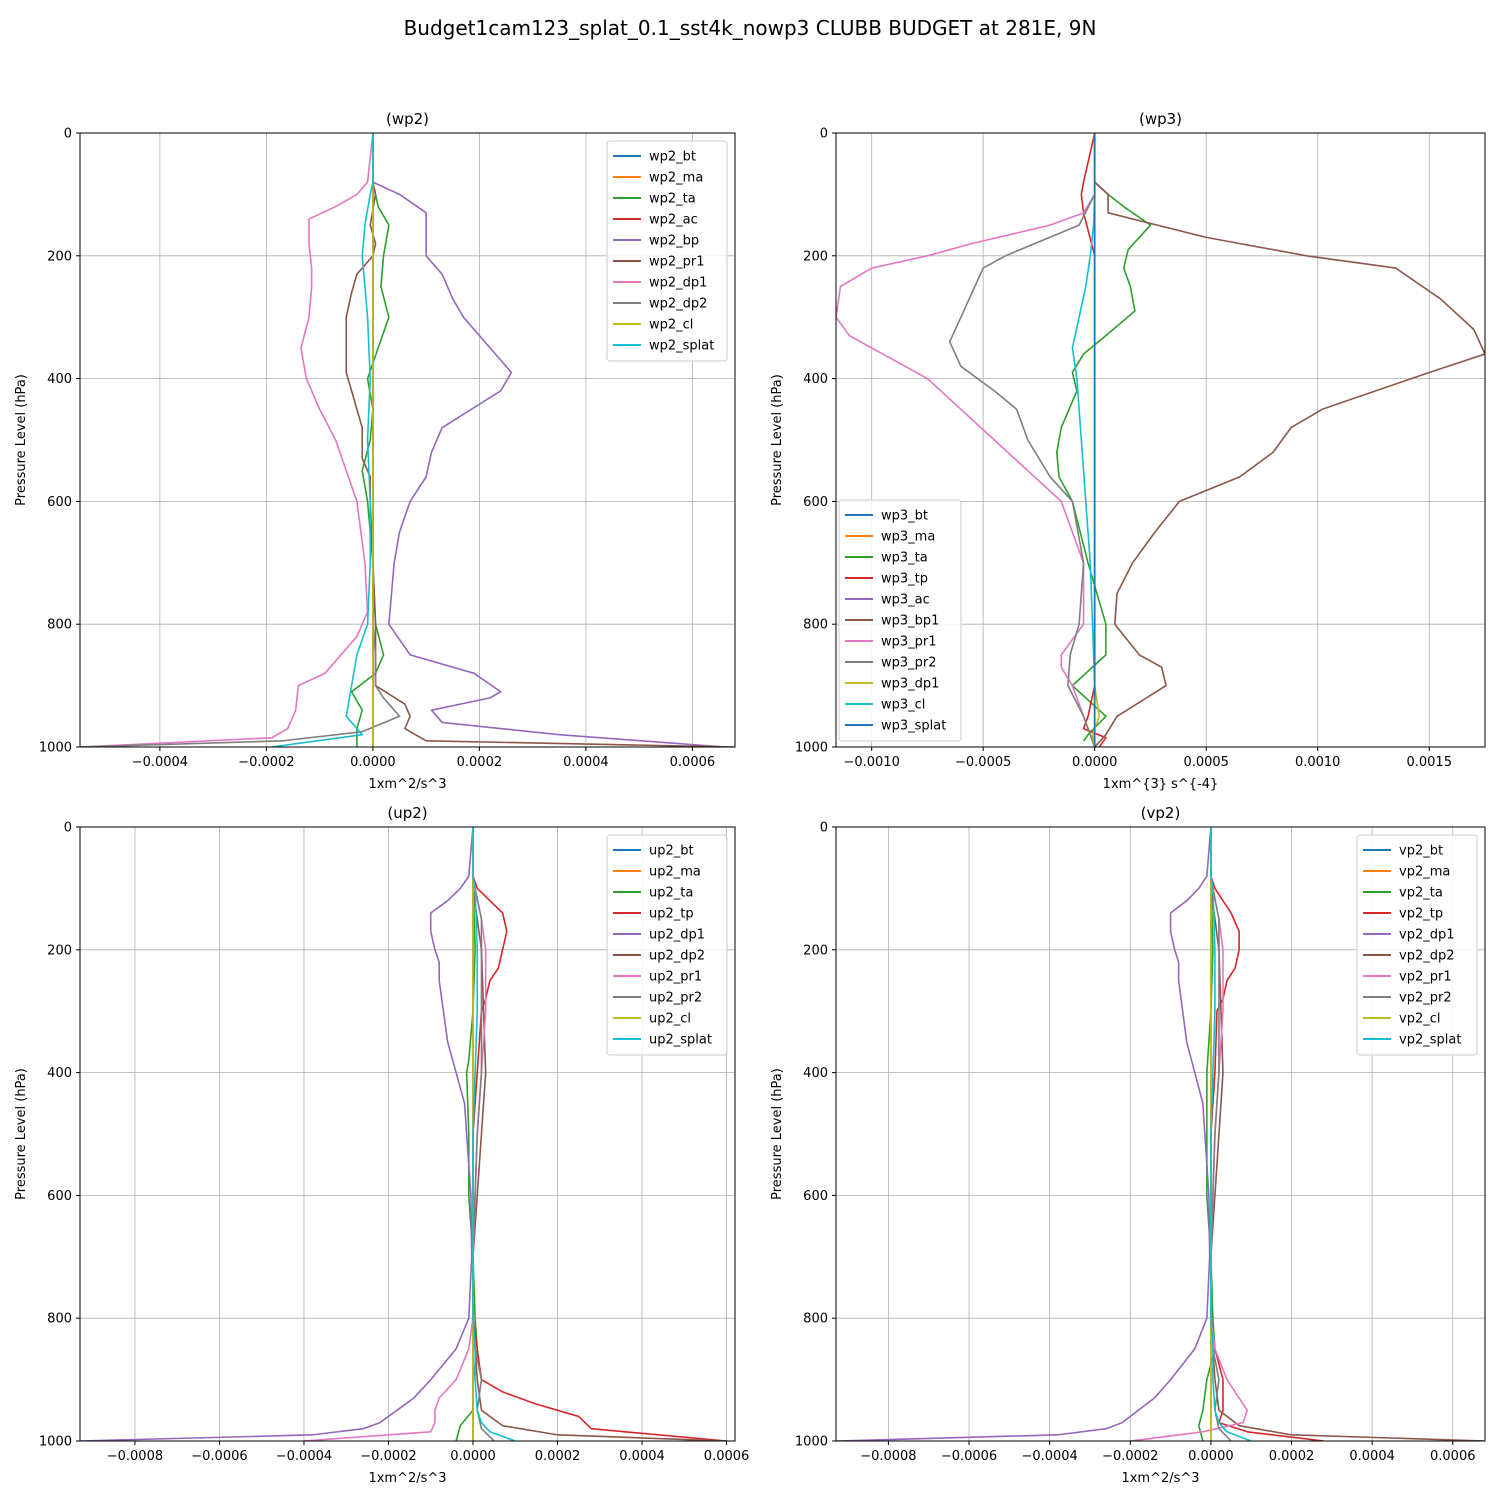 The image size is (1500, 1500). What do you see at coordinates (983, 762) in the screenshot?
I see `x-tick-label: −0.0005` at bounding box center [983, 762].